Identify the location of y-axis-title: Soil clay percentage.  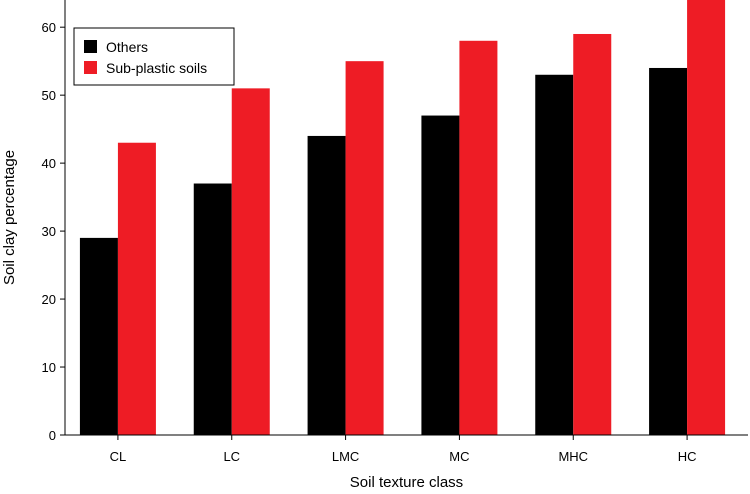
(9, 217).